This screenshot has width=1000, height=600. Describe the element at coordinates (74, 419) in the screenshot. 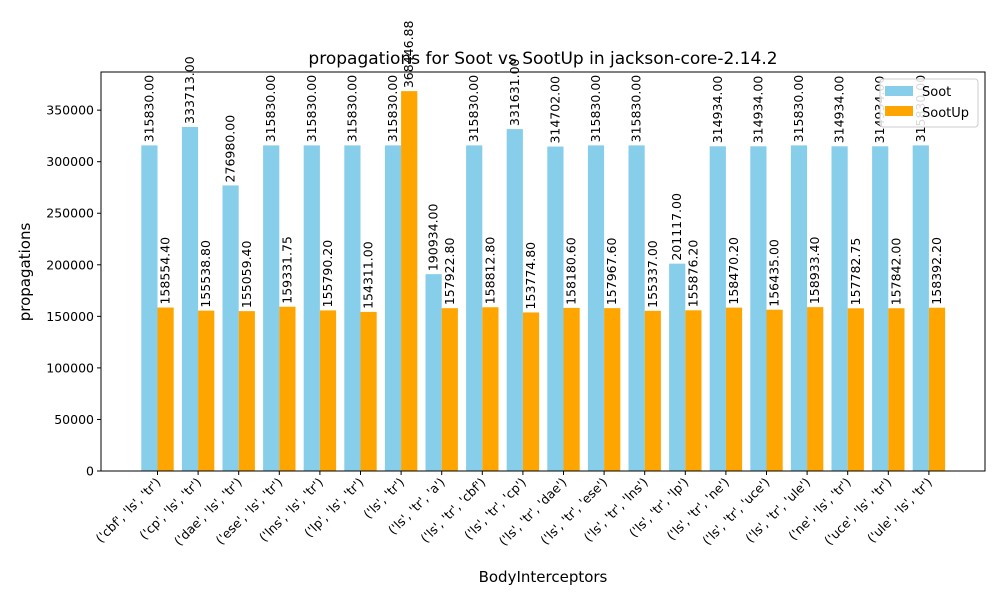

I see `y-tick-label-1: 50000` at that location.